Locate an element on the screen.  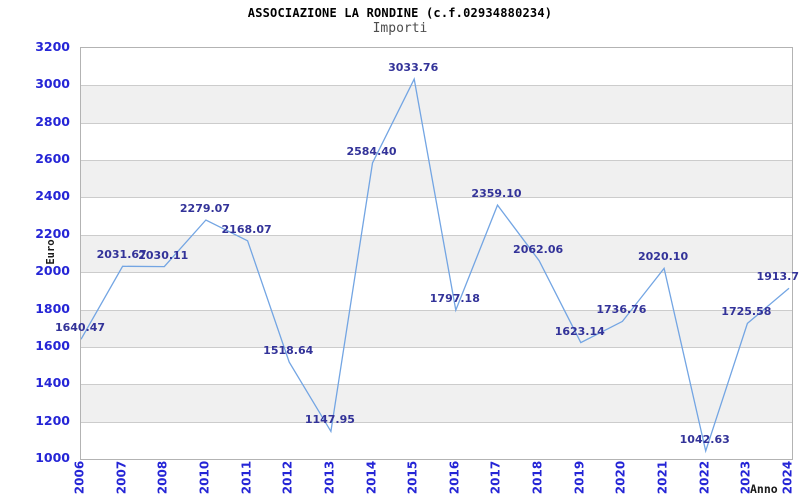
x-tick-label: 2007 is located at coordinates (121, 477).